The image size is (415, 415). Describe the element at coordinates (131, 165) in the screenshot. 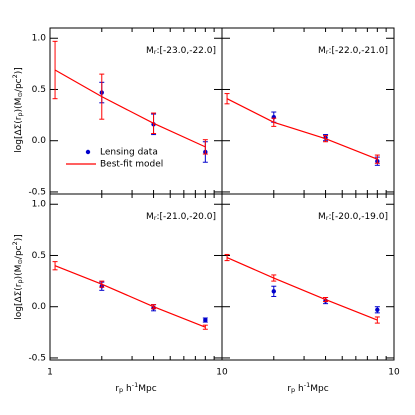

I see `legend-label: Best-fit model` at that location.